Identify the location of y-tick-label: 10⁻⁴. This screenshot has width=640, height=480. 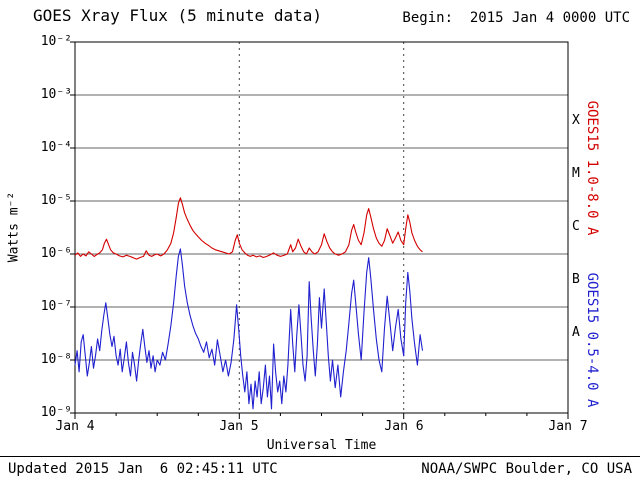
(56, 147).